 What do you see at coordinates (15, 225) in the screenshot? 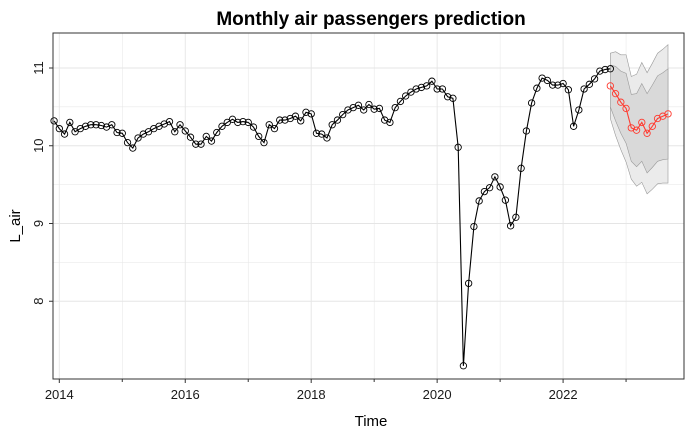
I see `y-axis-title: L_air` at bounding box center [15, 225].